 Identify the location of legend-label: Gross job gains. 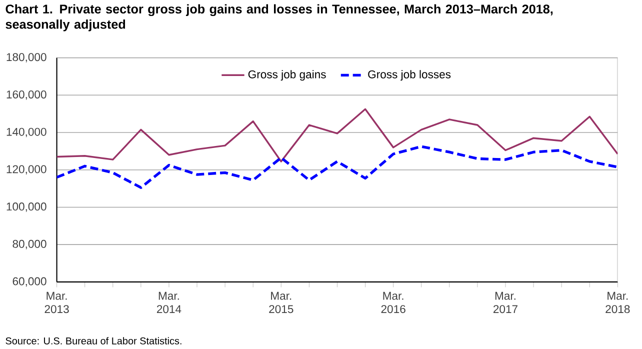
(287, 75).